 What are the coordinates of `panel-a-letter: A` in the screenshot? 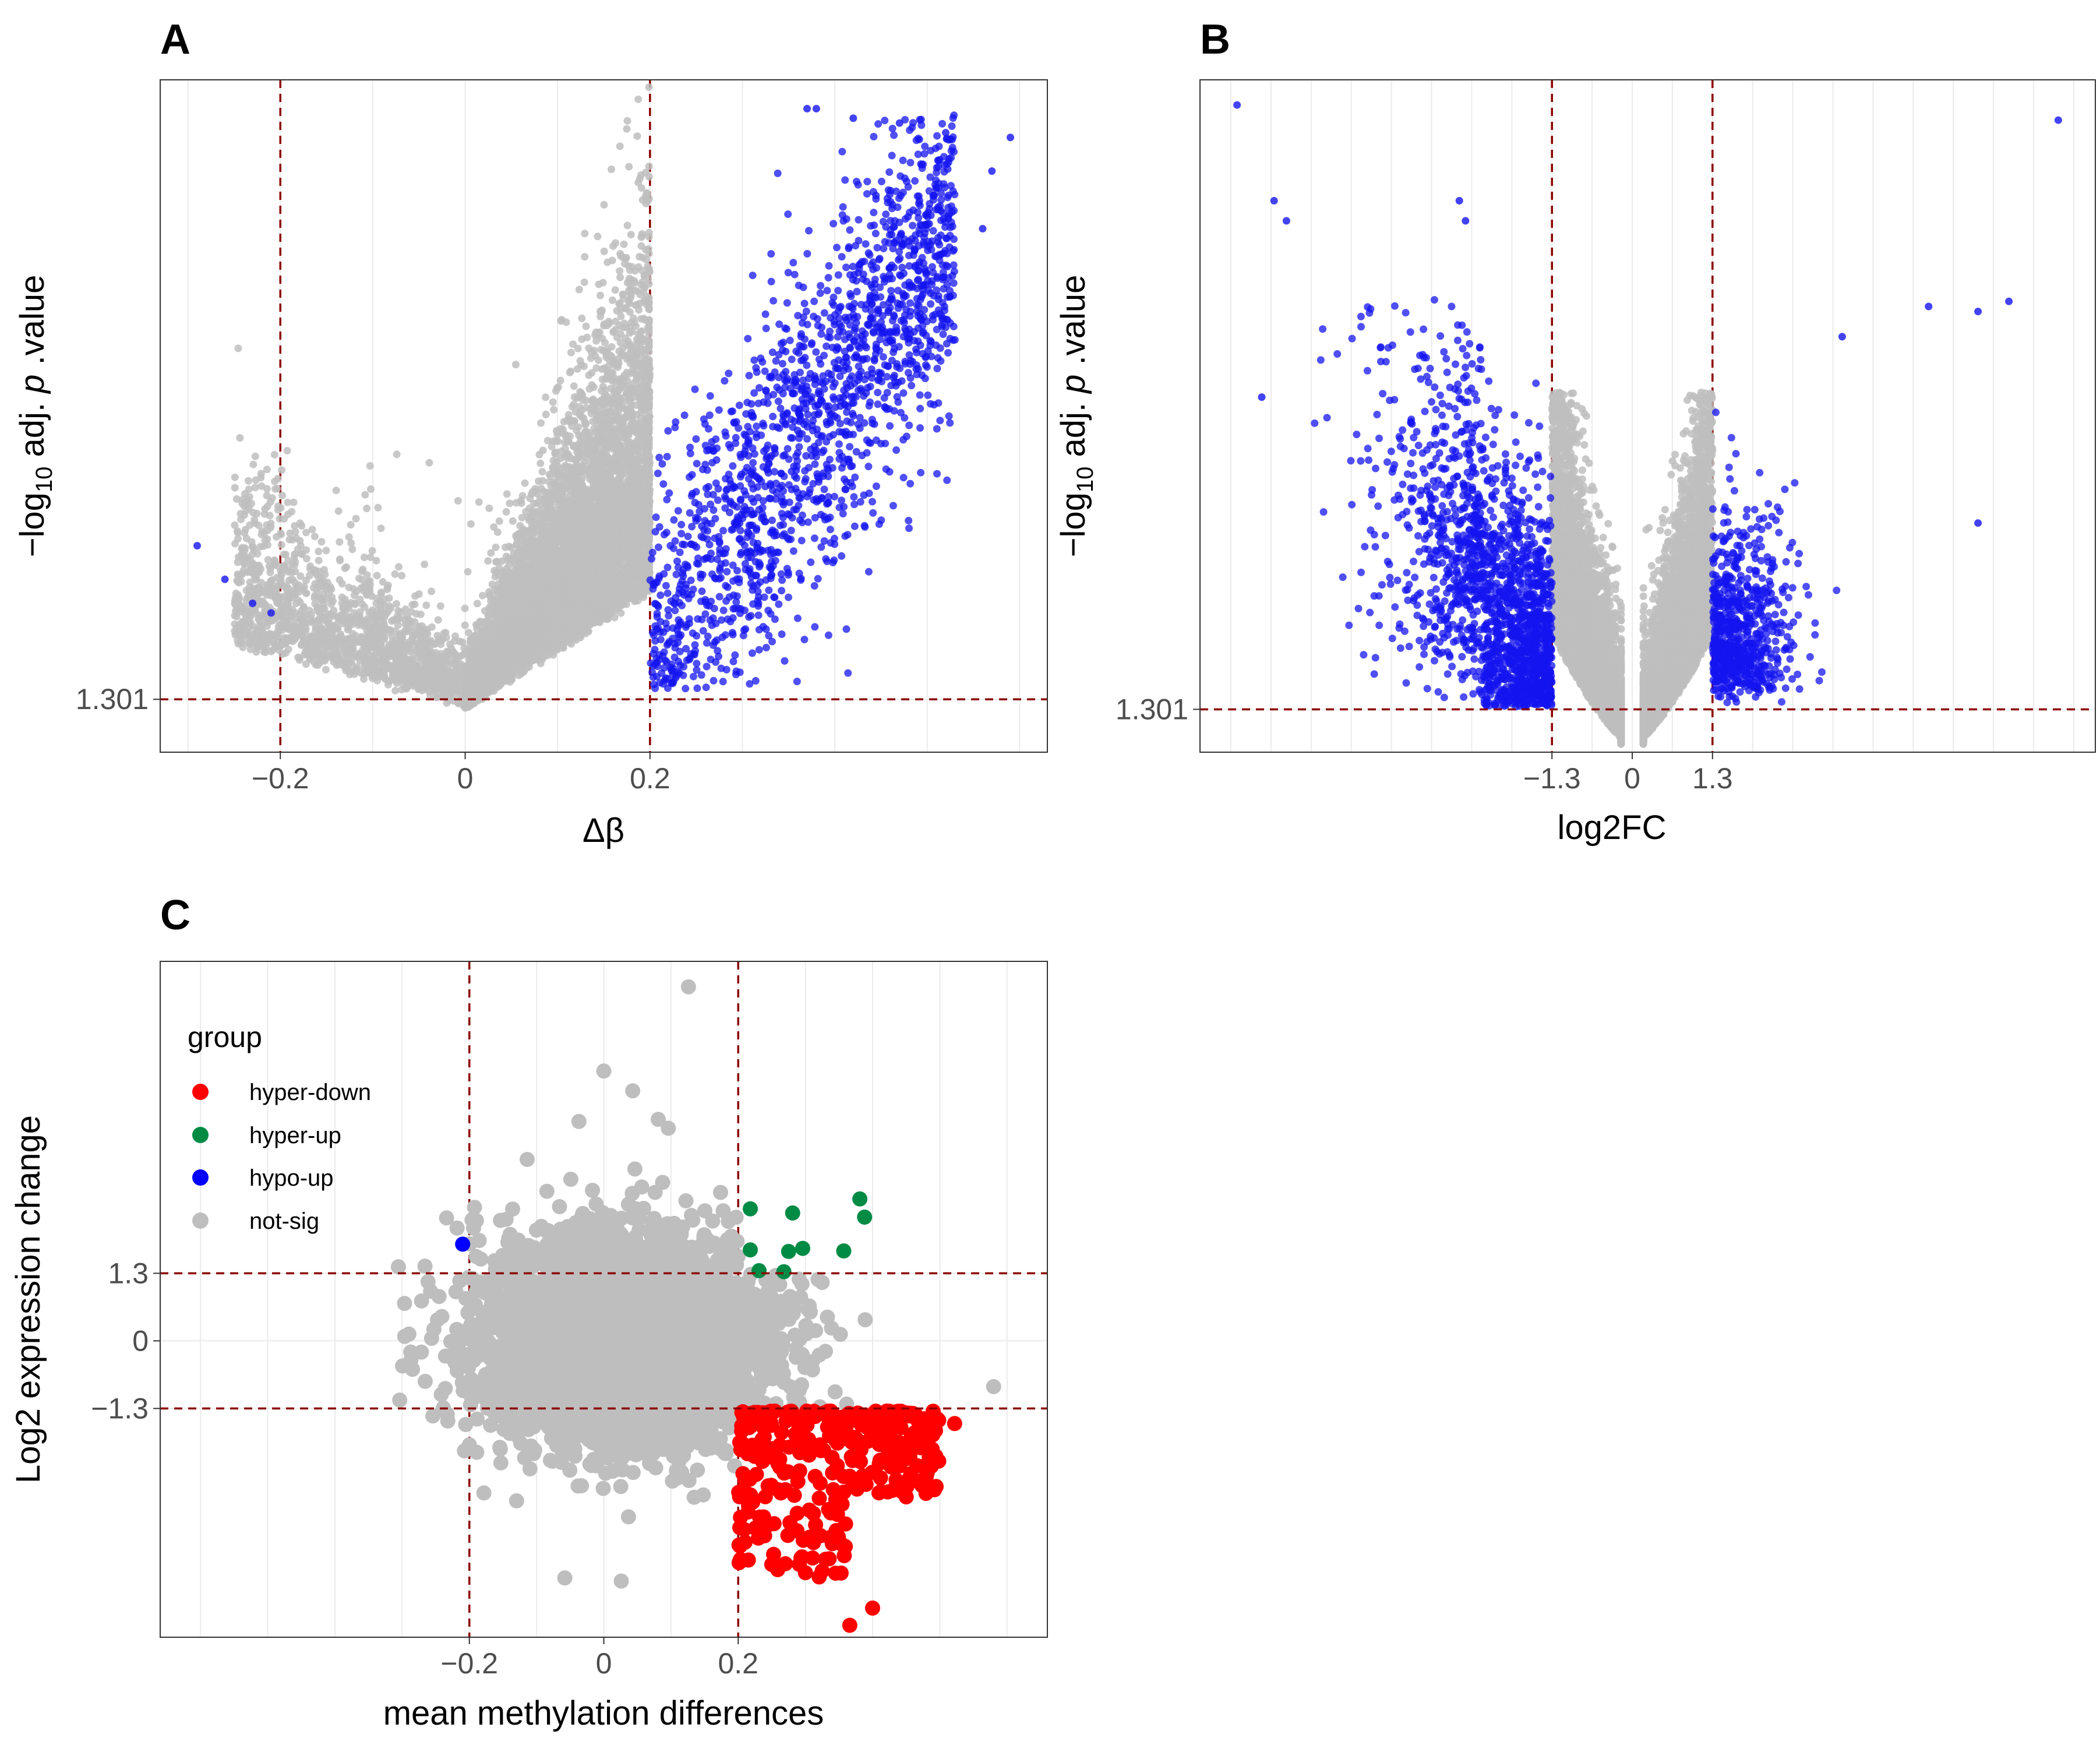 It's located at (175, 40).